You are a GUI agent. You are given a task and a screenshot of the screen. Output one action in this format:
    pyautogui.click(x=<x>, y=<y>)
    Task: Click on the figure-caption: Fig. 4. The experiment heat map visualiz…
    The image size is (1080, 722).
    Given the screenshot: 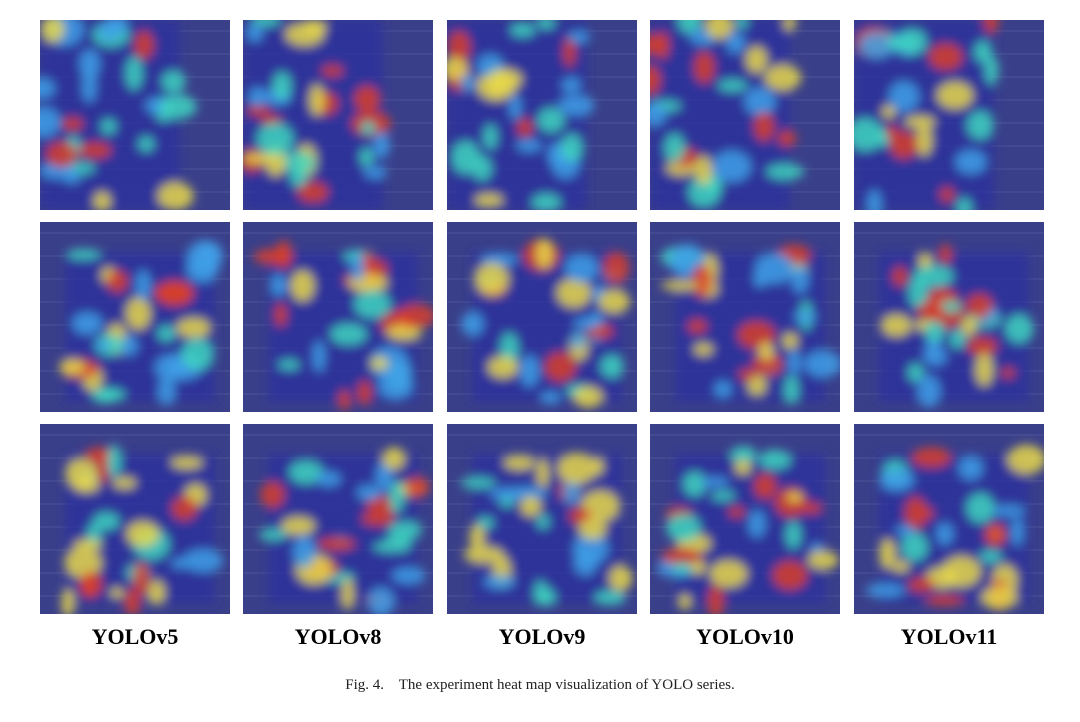 What is the action you would take?
    pyautogui.click(x=540, y=685)
    